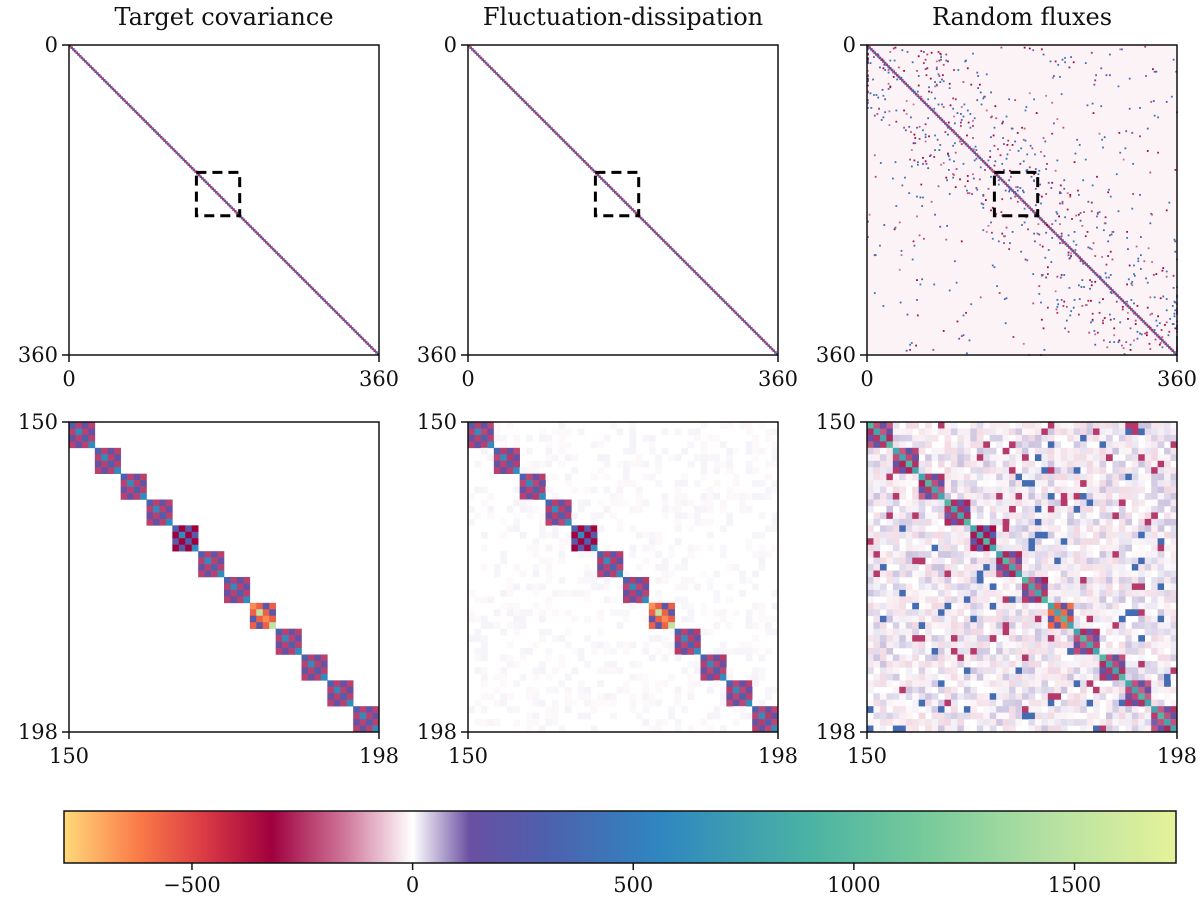 The height and width of the screenshot is (906, 1200). What do you see at coordinates (38, 732) in the screenshot?
I see `y-tick-label: 198` at bounding box center [38, 732].